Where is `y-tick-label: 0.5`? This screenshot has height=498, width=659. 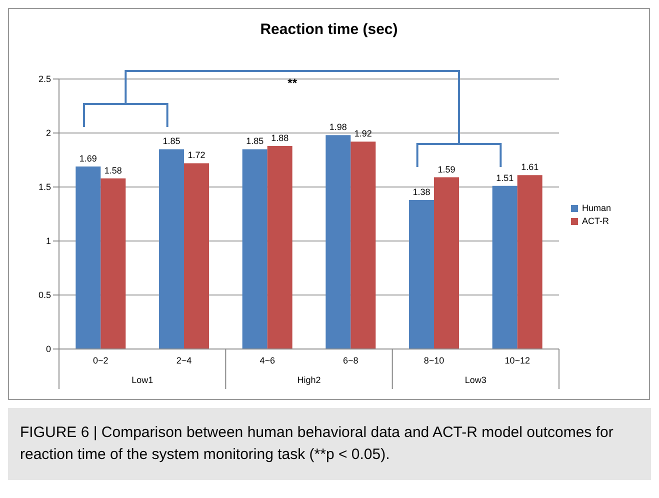
y-tick-label: 0.5 is located at coordinates (44, 295).